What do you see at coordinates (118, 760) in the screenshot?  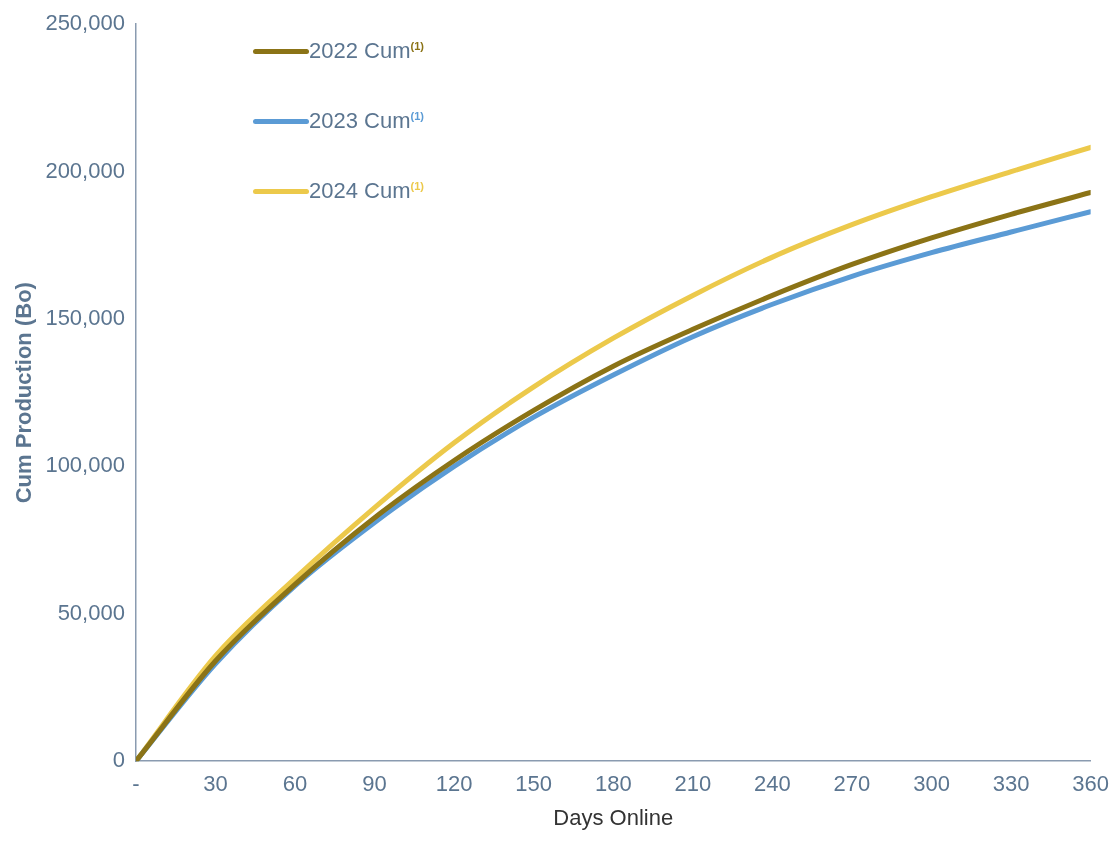 I see `y-tick-label: 0` at bounding box center [118, 760].